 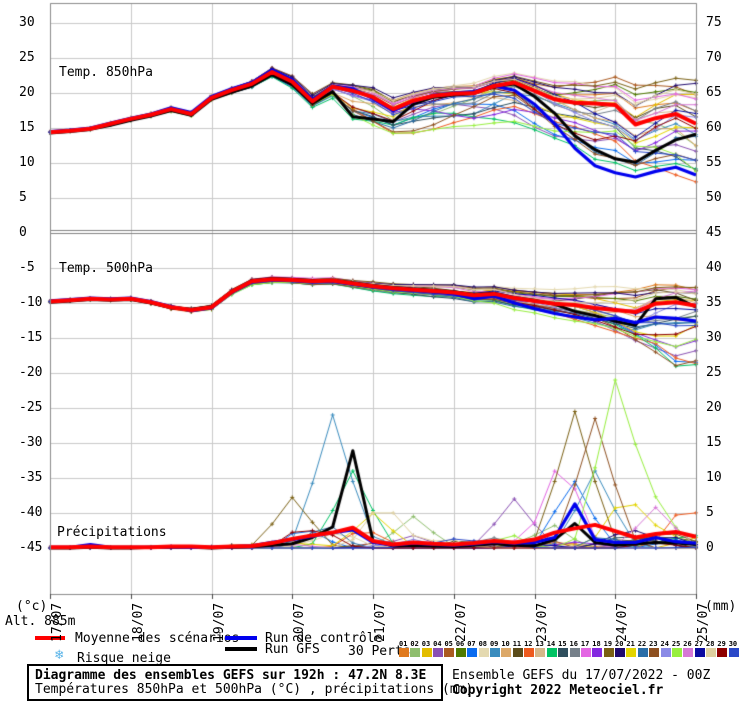 I want to click on y-axis-tick-left: 0, so click(x=23, y=232).